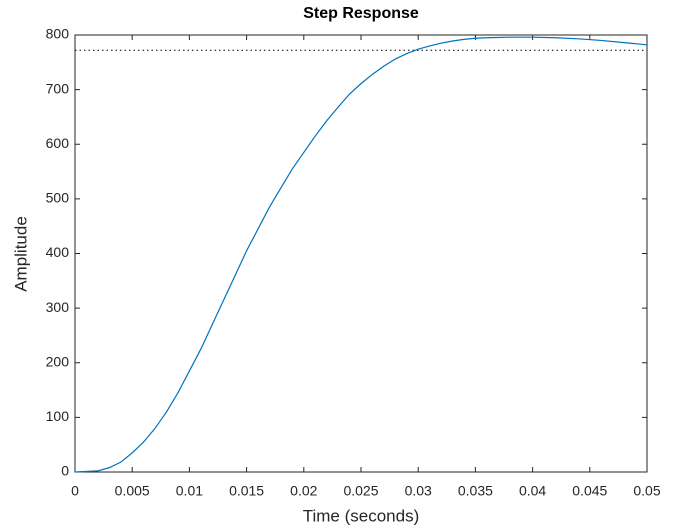 The height and width of the screenshot is (527, 673). I want to click on y-tick-label: 800, so click(58, 34).